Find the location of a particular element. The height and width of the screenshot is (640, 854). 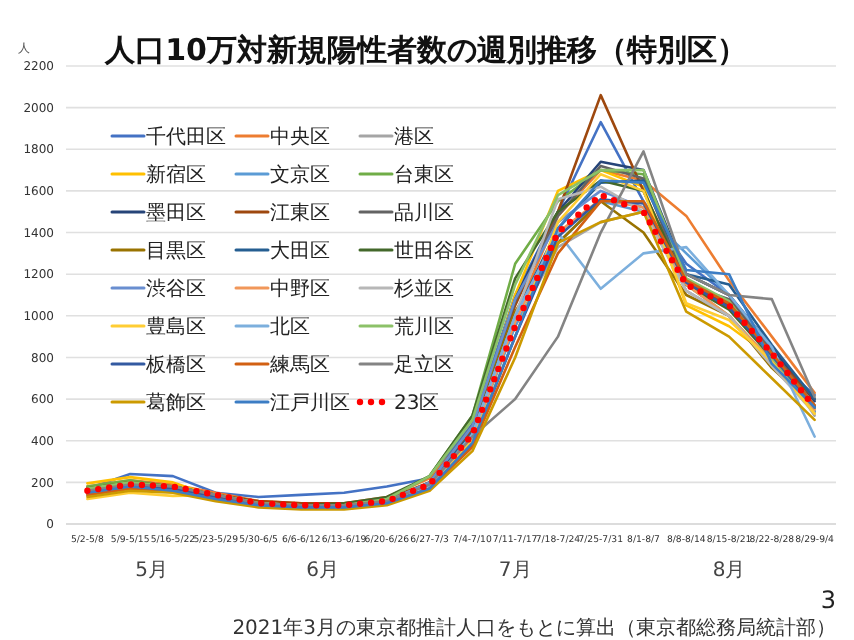

legend-label: 板橋区 is located at coordinates (175, 365).